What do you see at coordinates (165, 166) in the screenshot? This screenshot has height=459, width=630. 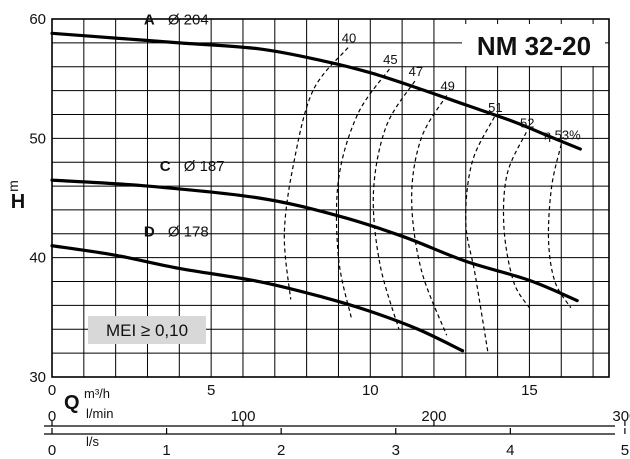 I see `curve-label-C: C` at bounding box center [165, 166].